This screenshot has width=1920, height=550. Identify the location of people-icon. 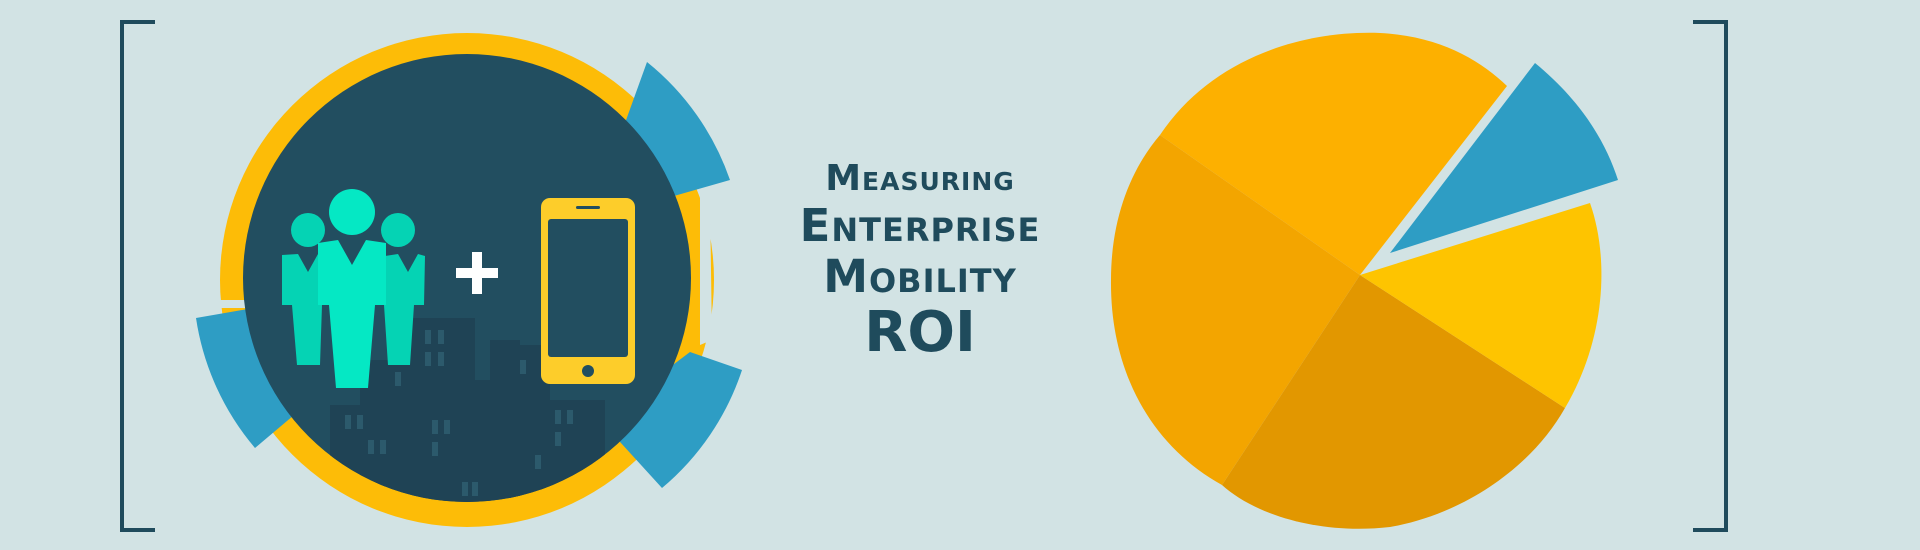
(353, 288).